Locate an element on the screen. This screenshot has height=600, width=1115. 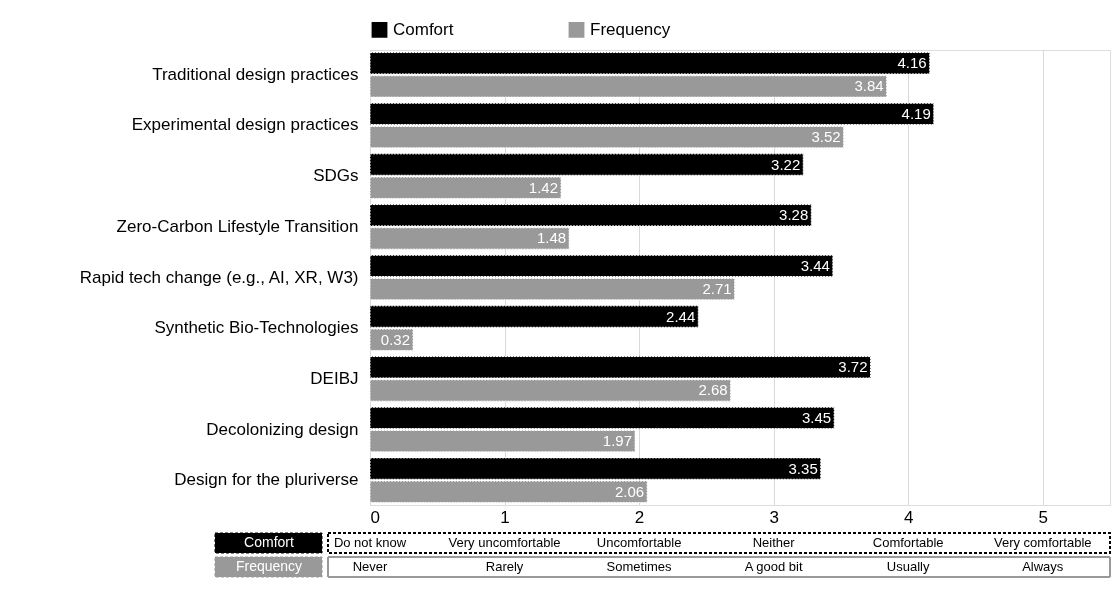
text: Do not know is located at coordinates (370, 542).